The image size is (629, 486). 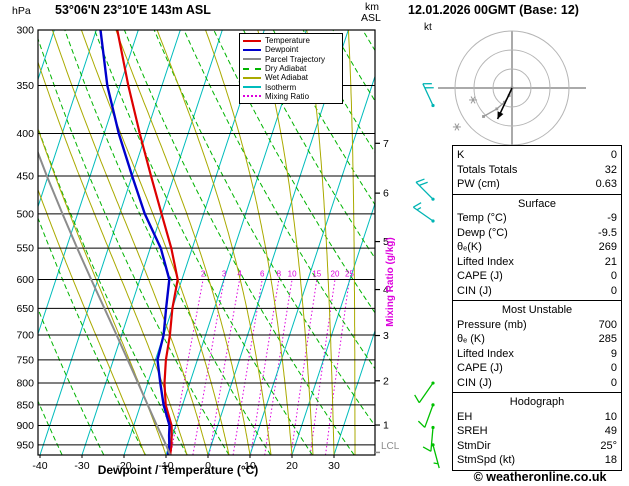 I want to click on stat-row: Lifted Index 9, so click(x=537, y=354).